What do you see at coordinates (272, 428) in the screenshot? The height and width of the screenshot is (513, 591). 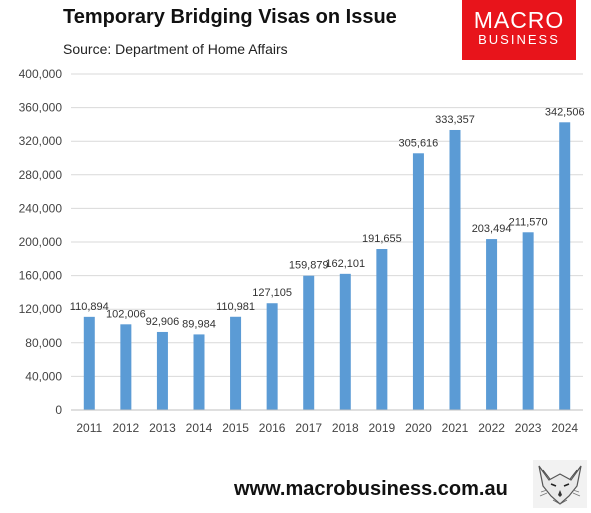 I see `x-tick-label: 2016` at bounding box center [272, 428].